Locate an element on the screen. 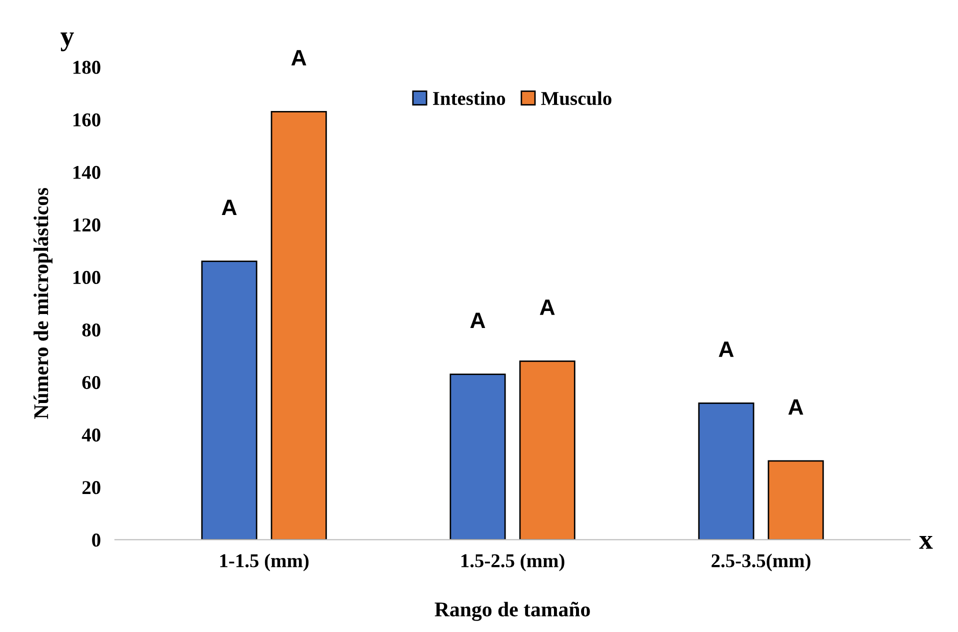  text: A is located at coordinates (298, 58).